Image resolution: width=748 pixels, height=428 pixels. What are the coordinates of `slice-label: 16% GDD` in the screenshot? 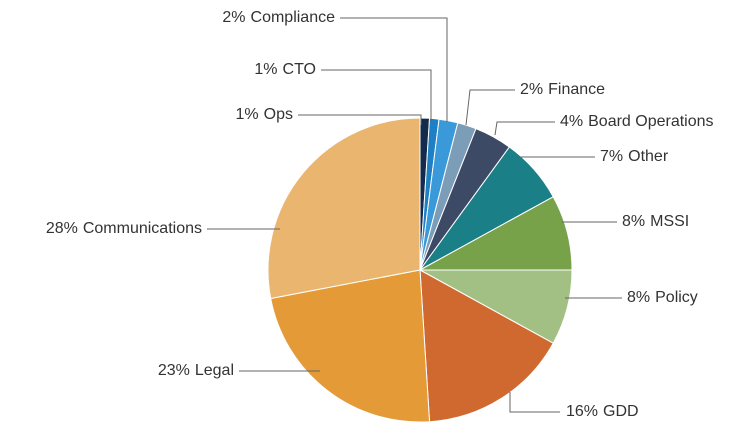 It's located at (602, 411).